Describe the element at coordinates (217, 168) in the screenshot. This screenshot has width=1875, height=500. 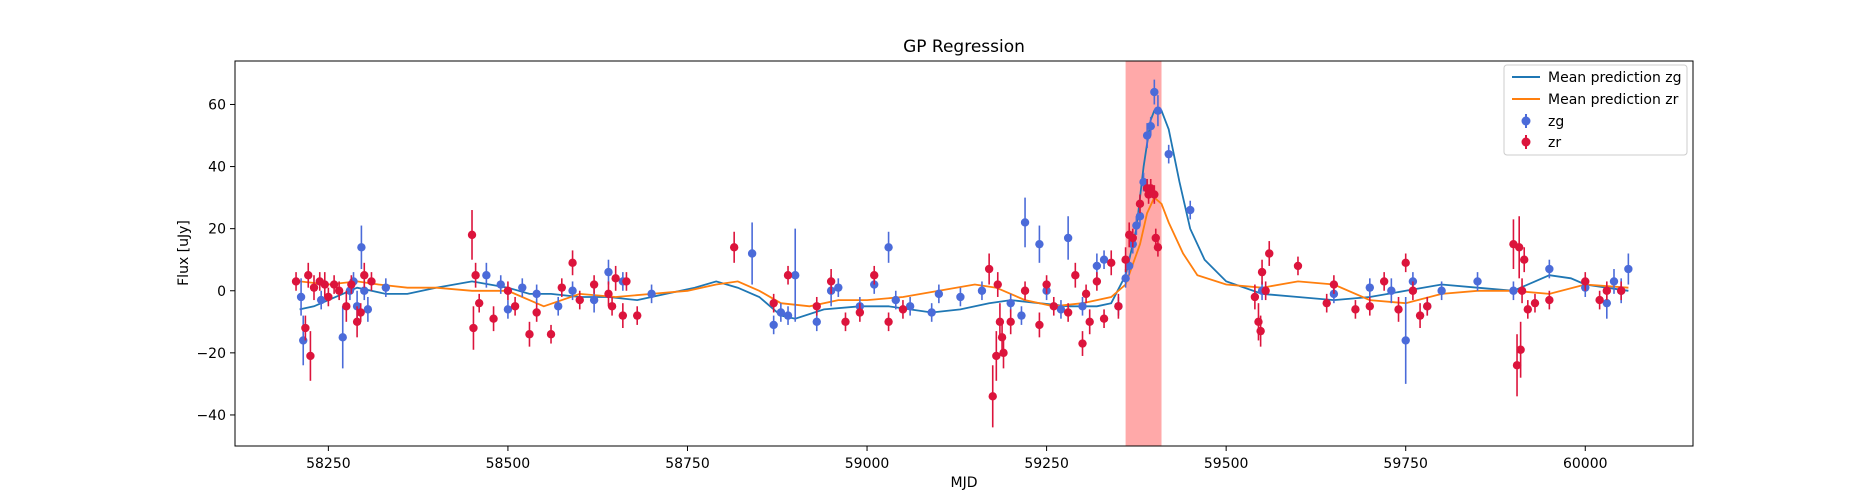
I see `y-tick-label: 40` at that location.